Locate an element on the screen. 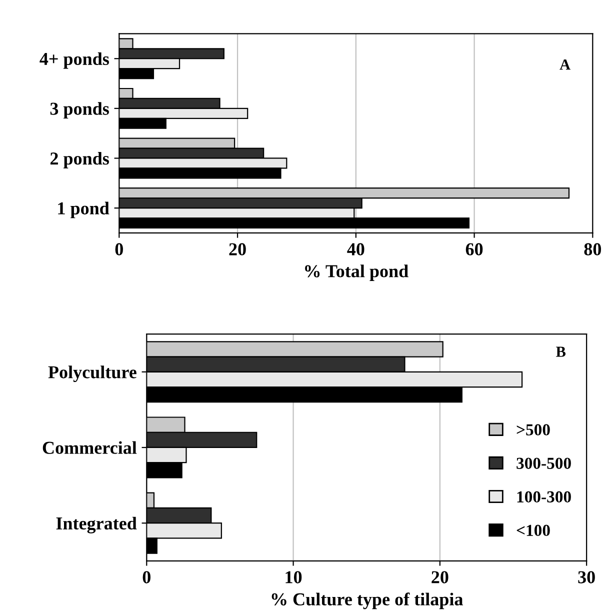 The image size is (611, 613). y-tick-label: Commercial is located at coordinates (89, 447).